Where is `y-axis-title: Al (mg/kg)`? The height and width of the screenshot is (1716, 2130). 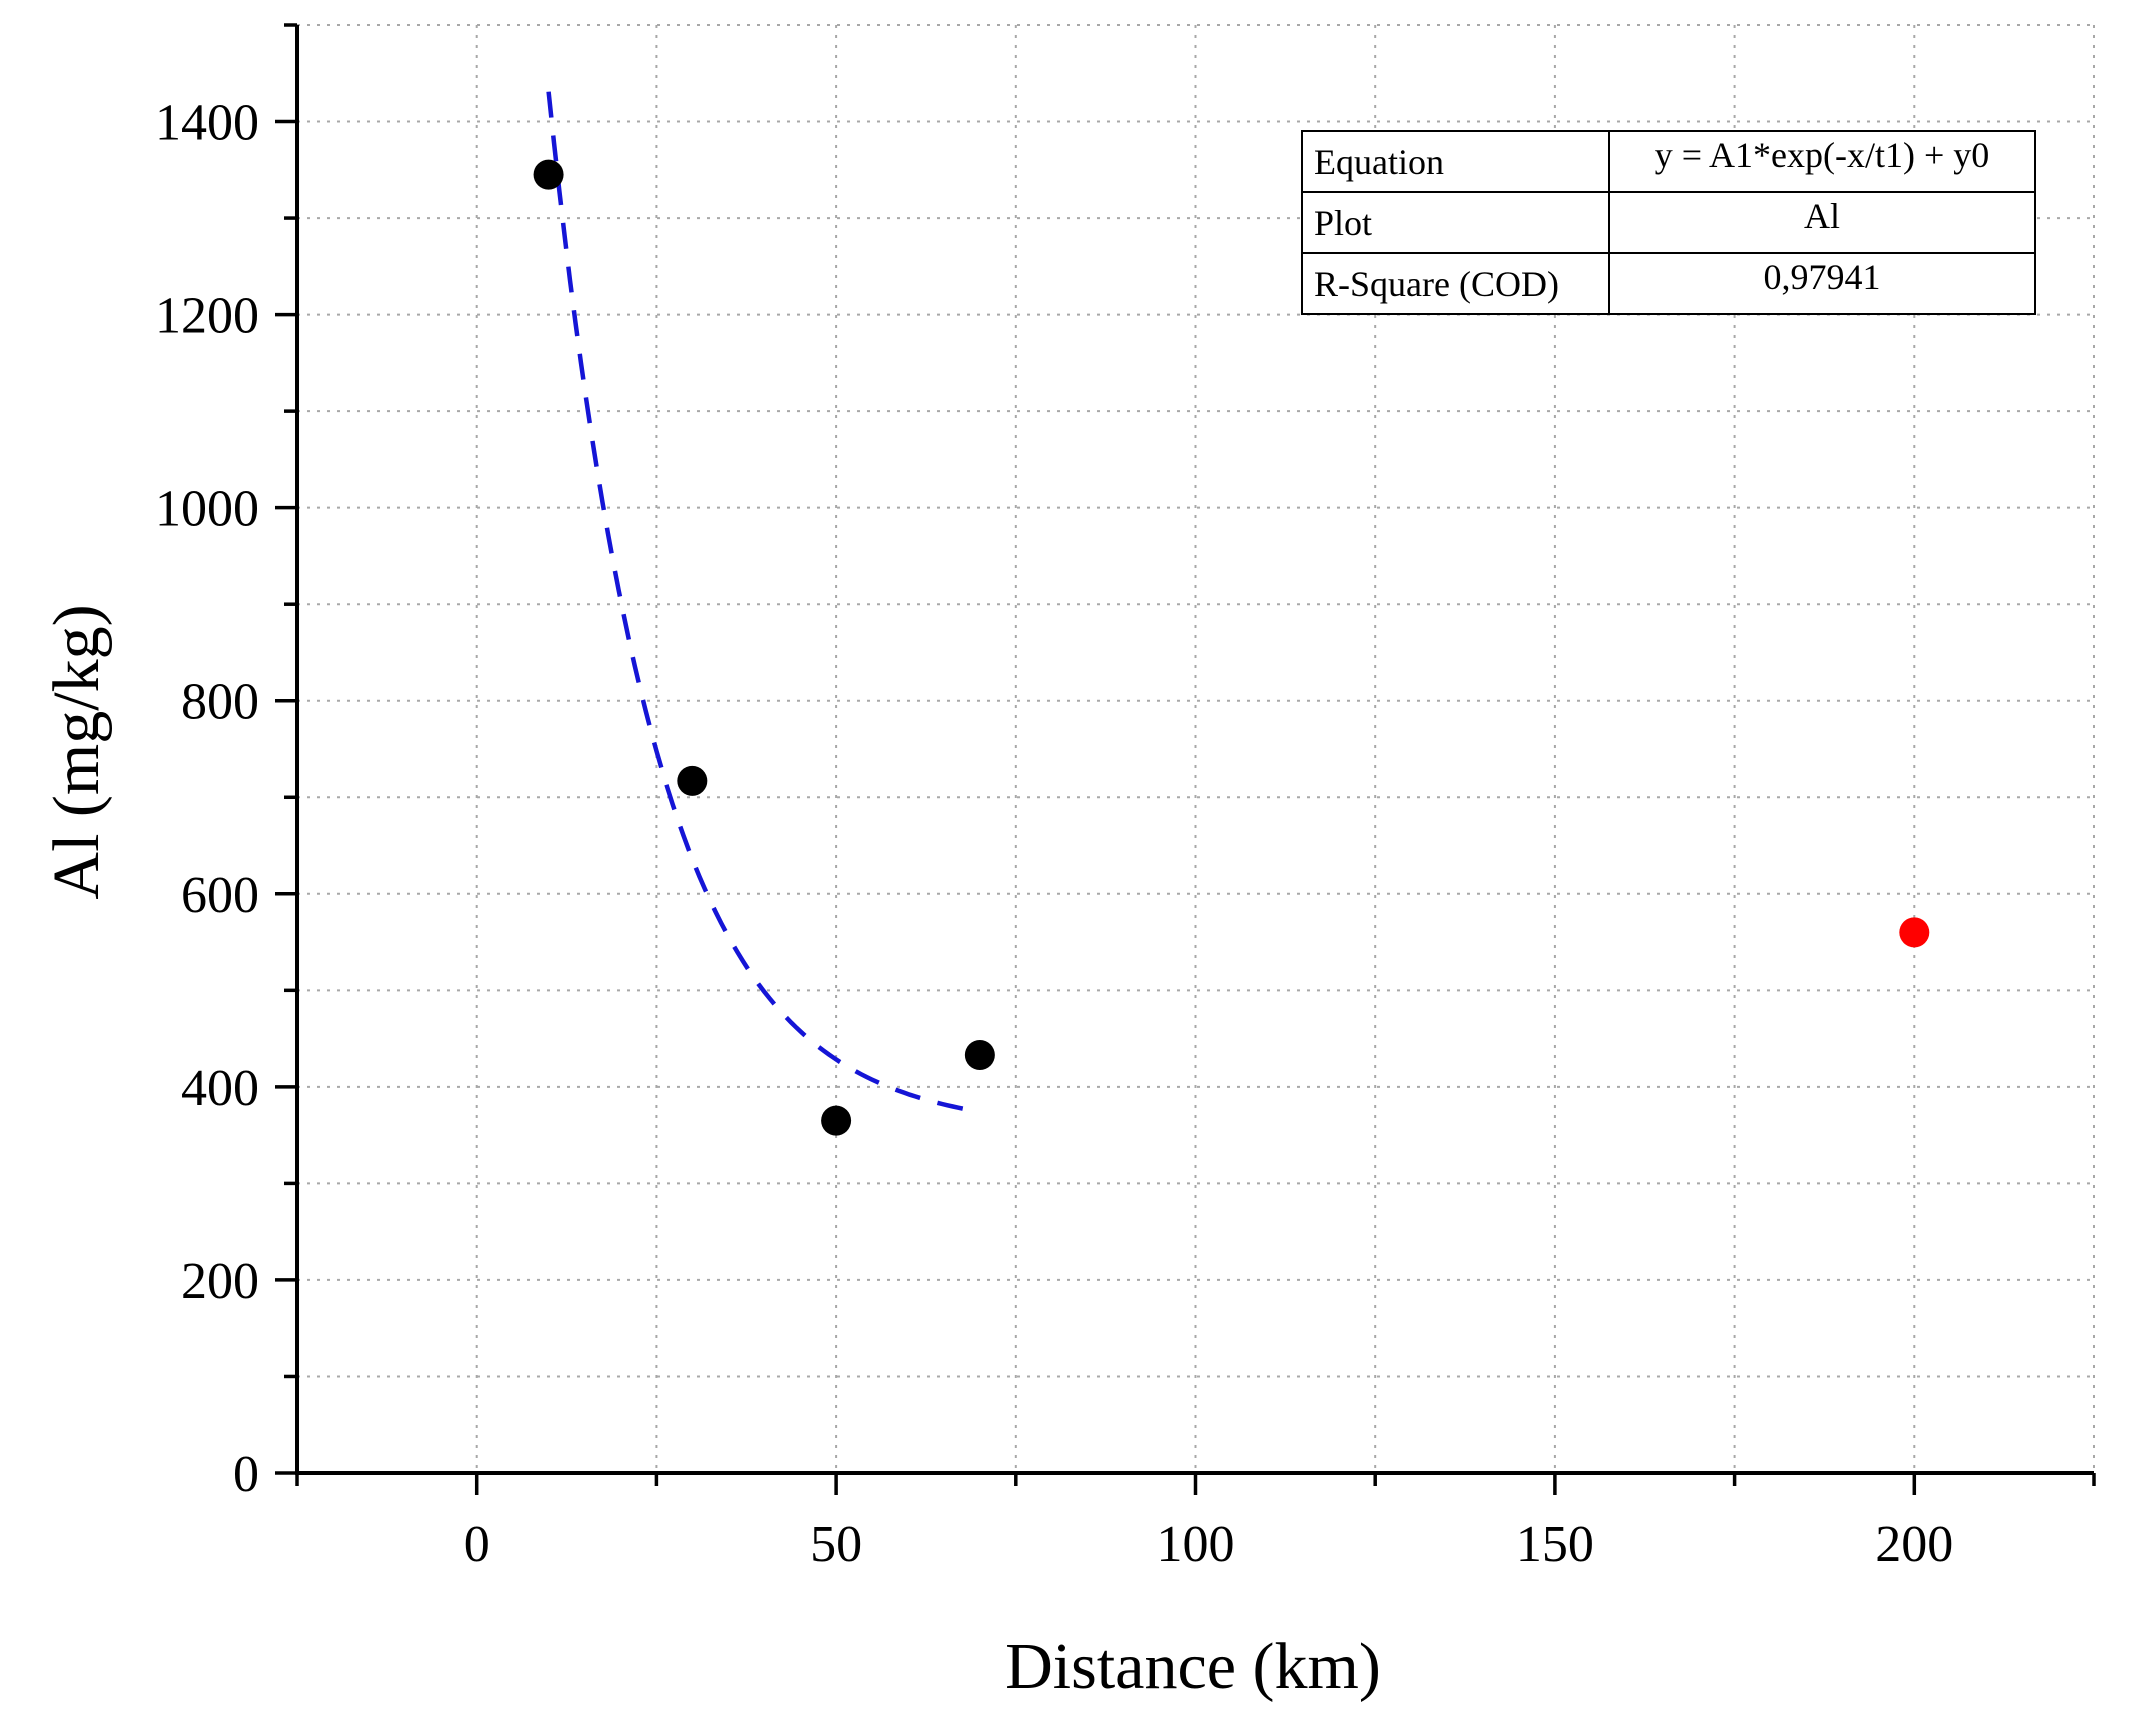
y-axis-title: Al (mg/kg) is located at coordinates (76, 751).